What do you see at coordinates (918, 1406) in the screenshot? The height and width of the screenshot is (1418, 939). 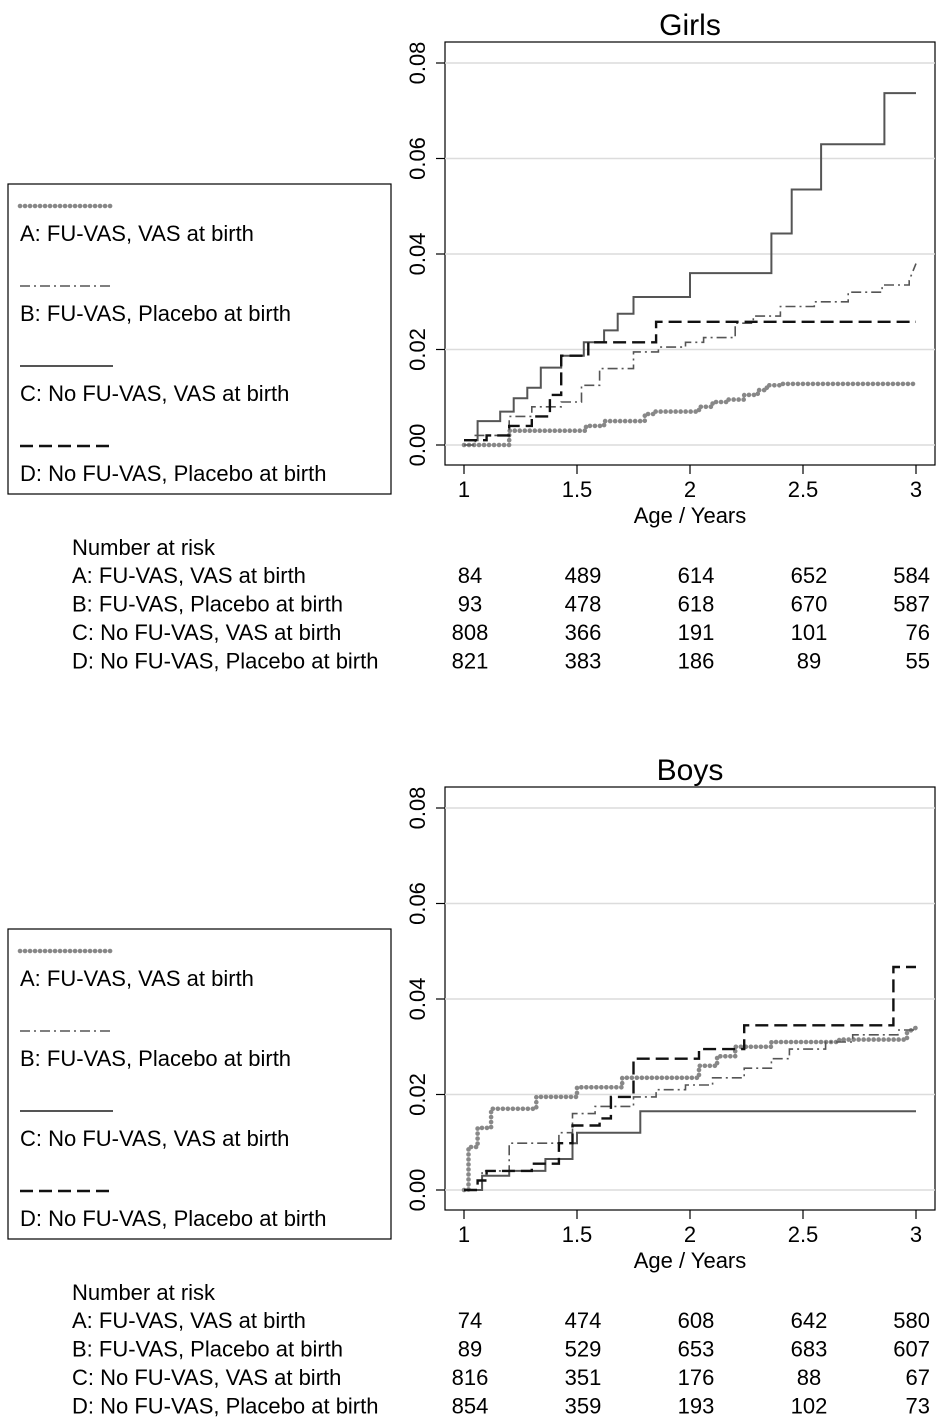 I see `risk-value: 73` at bounding box center [918, 1406].